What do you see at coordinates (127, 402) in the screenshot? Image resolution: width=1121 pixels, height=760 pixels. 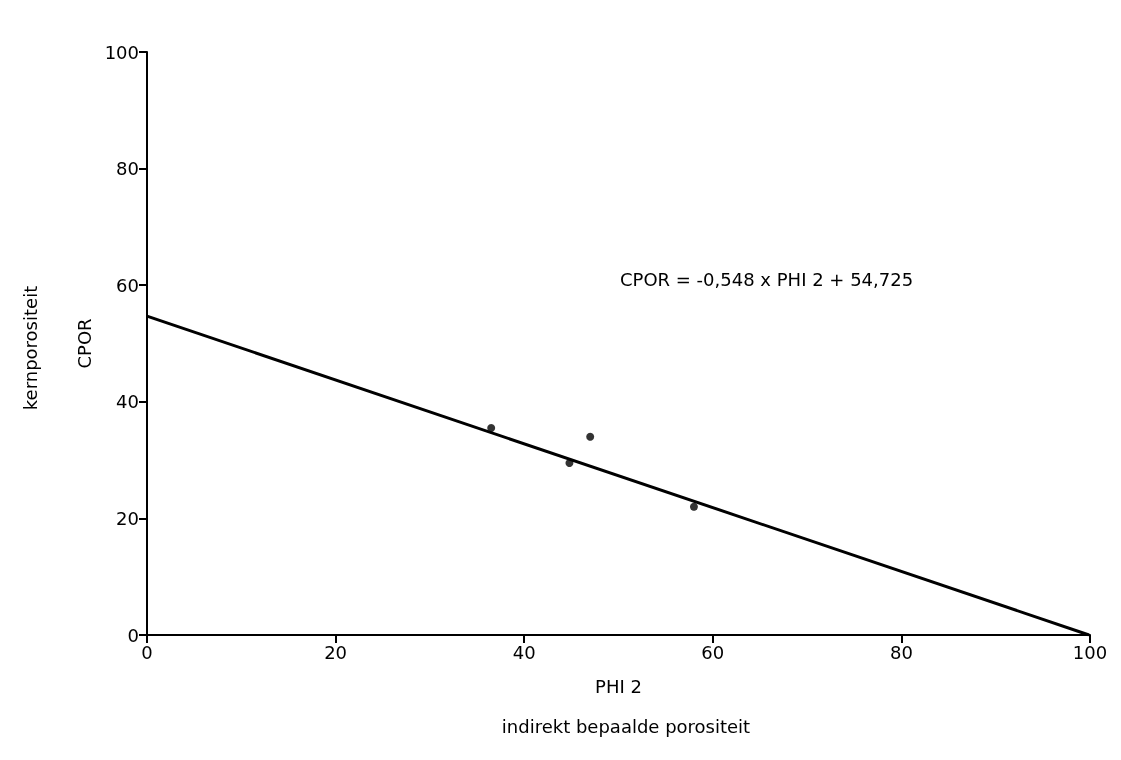 I see `y-tick-label: 40` at bounding box center [127, 402].